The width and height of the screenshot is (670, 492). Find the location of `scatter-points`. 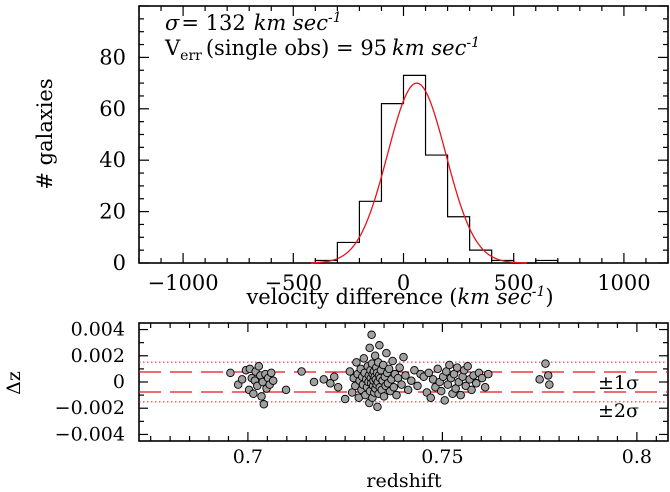

scatter-points is located at coordinates (390, 371).